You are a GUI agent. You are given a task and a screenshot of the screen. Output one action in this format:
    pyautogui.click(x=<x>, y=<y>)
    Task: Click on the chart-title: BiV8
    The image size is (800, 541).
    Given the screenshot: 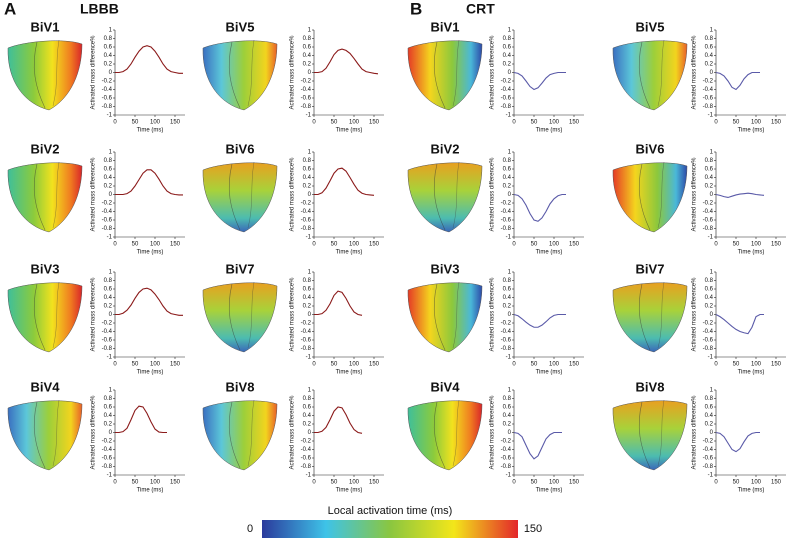 What is the action you would take?
    pyautogui.click(x=650, y=386)
    